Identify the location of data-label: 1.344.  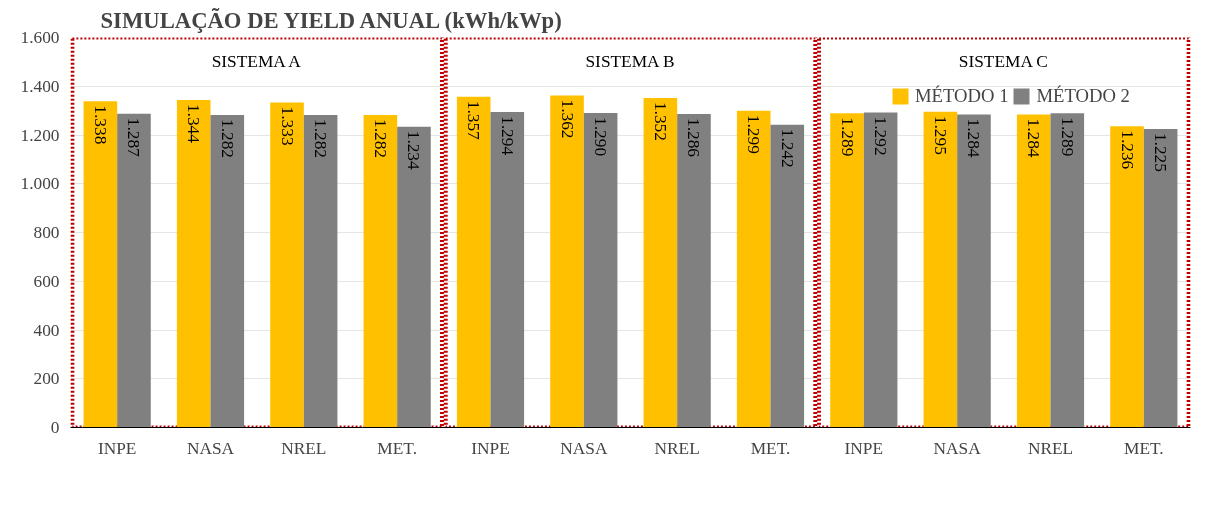
(194, 123).